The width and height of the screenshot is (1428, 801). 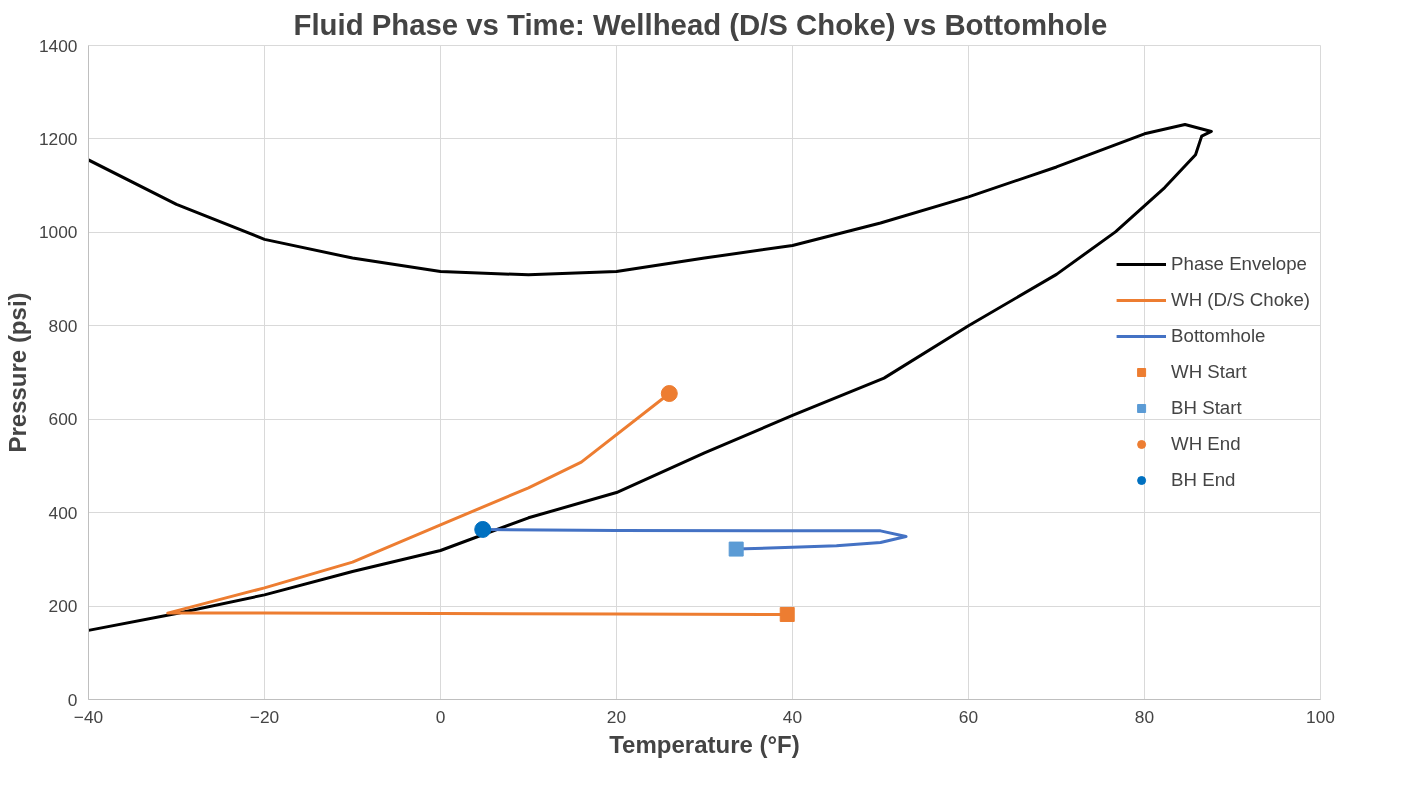 What do you see at coordinates (58, 45) in the screenshot?
I see `y-tick-label: 1400` at bounding box center [58, 45].